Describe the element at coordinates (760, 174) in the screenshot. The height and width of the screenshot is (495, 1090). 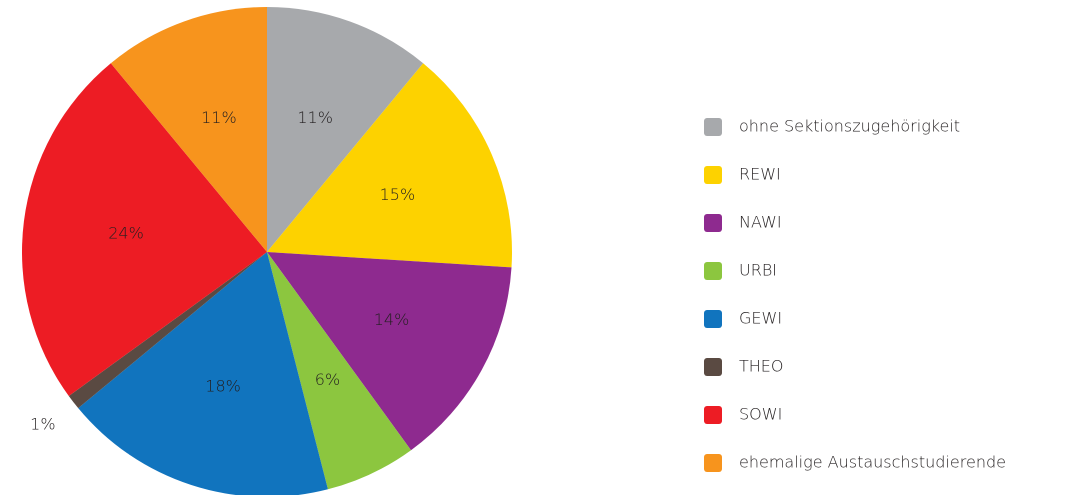
I see `legend-label: REWI` at that location.